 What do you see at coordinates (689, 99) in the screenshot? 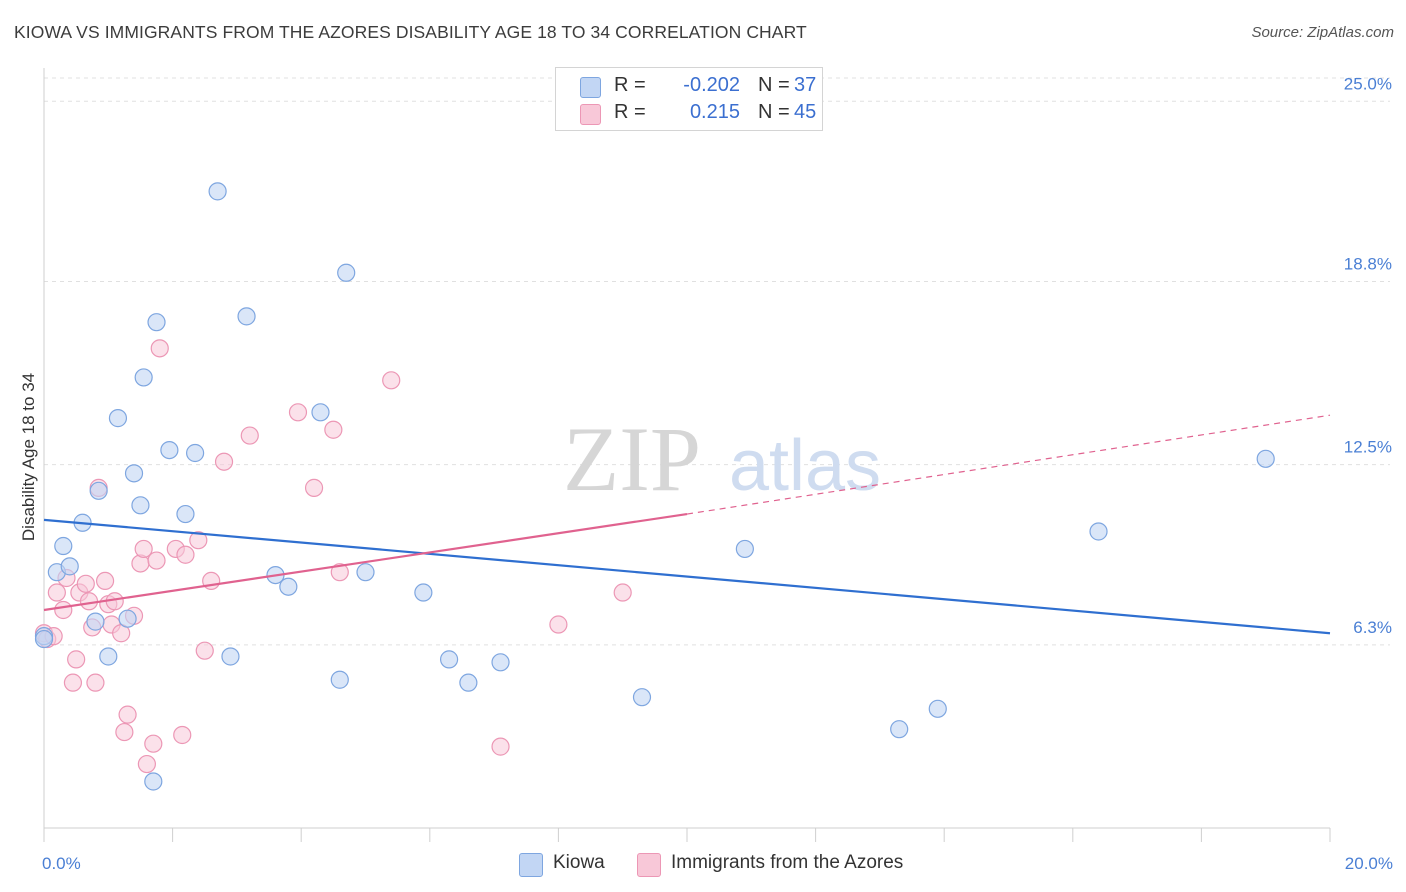
I see `correlation-legend: R = -0.202 N = 37 R = 0.215 N = 45` at bounding box center [689, 99].